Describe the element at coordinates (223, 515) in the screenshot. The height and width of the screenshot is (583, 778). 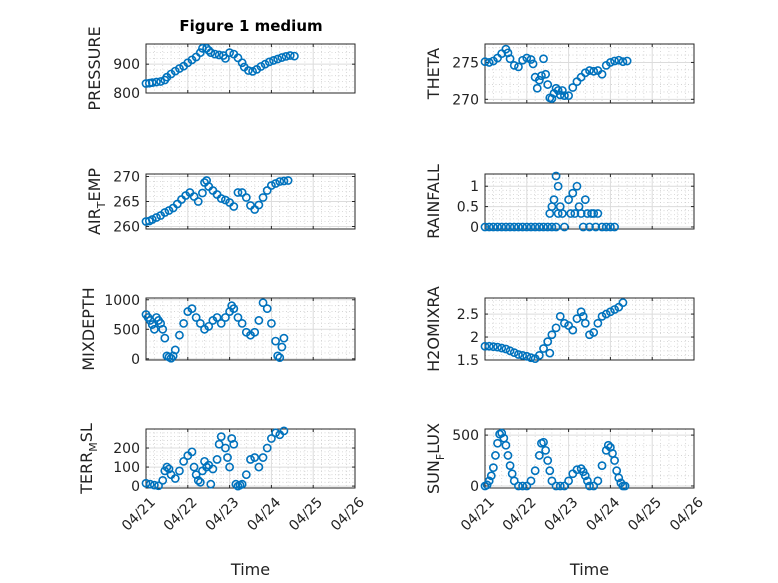
I see `x-tick-label: 04/23` at that location.